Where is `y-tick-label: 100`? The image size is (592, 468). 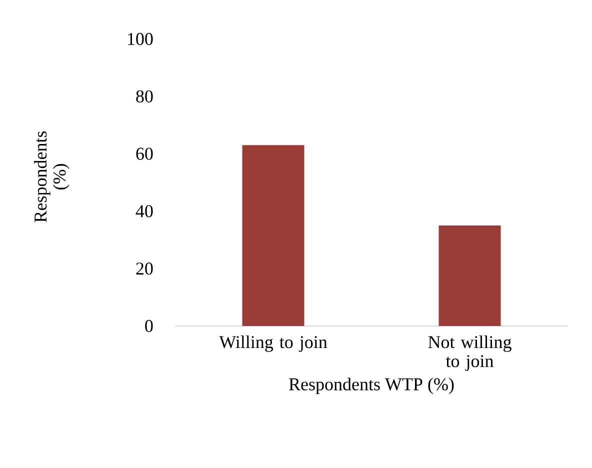 y-tick-label: 100 is located at coordinates (140, 39).